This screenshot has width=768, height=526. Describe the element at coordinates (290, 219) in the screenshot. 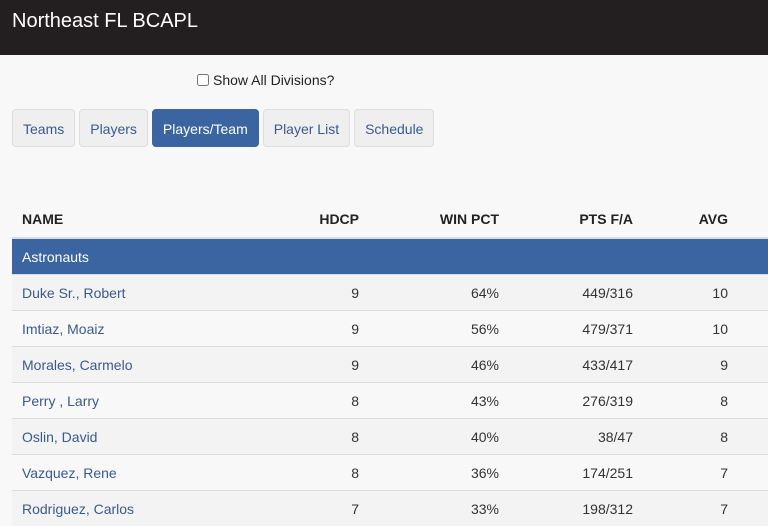

I see `col-hdcp: HDCP` at that location.